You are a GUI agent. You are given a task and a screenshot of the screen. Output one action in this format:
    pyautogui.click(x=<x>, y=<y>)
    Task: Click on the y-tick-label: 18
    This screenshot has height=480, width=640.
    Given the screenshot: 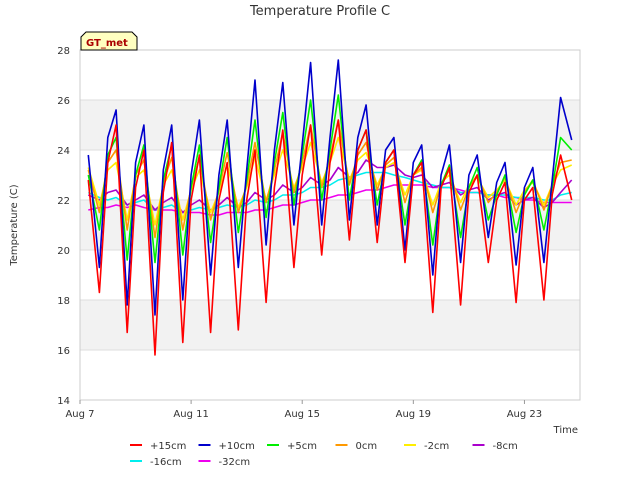 What is the action you would take?
    pyautogui.click(x=63, y=301)
    